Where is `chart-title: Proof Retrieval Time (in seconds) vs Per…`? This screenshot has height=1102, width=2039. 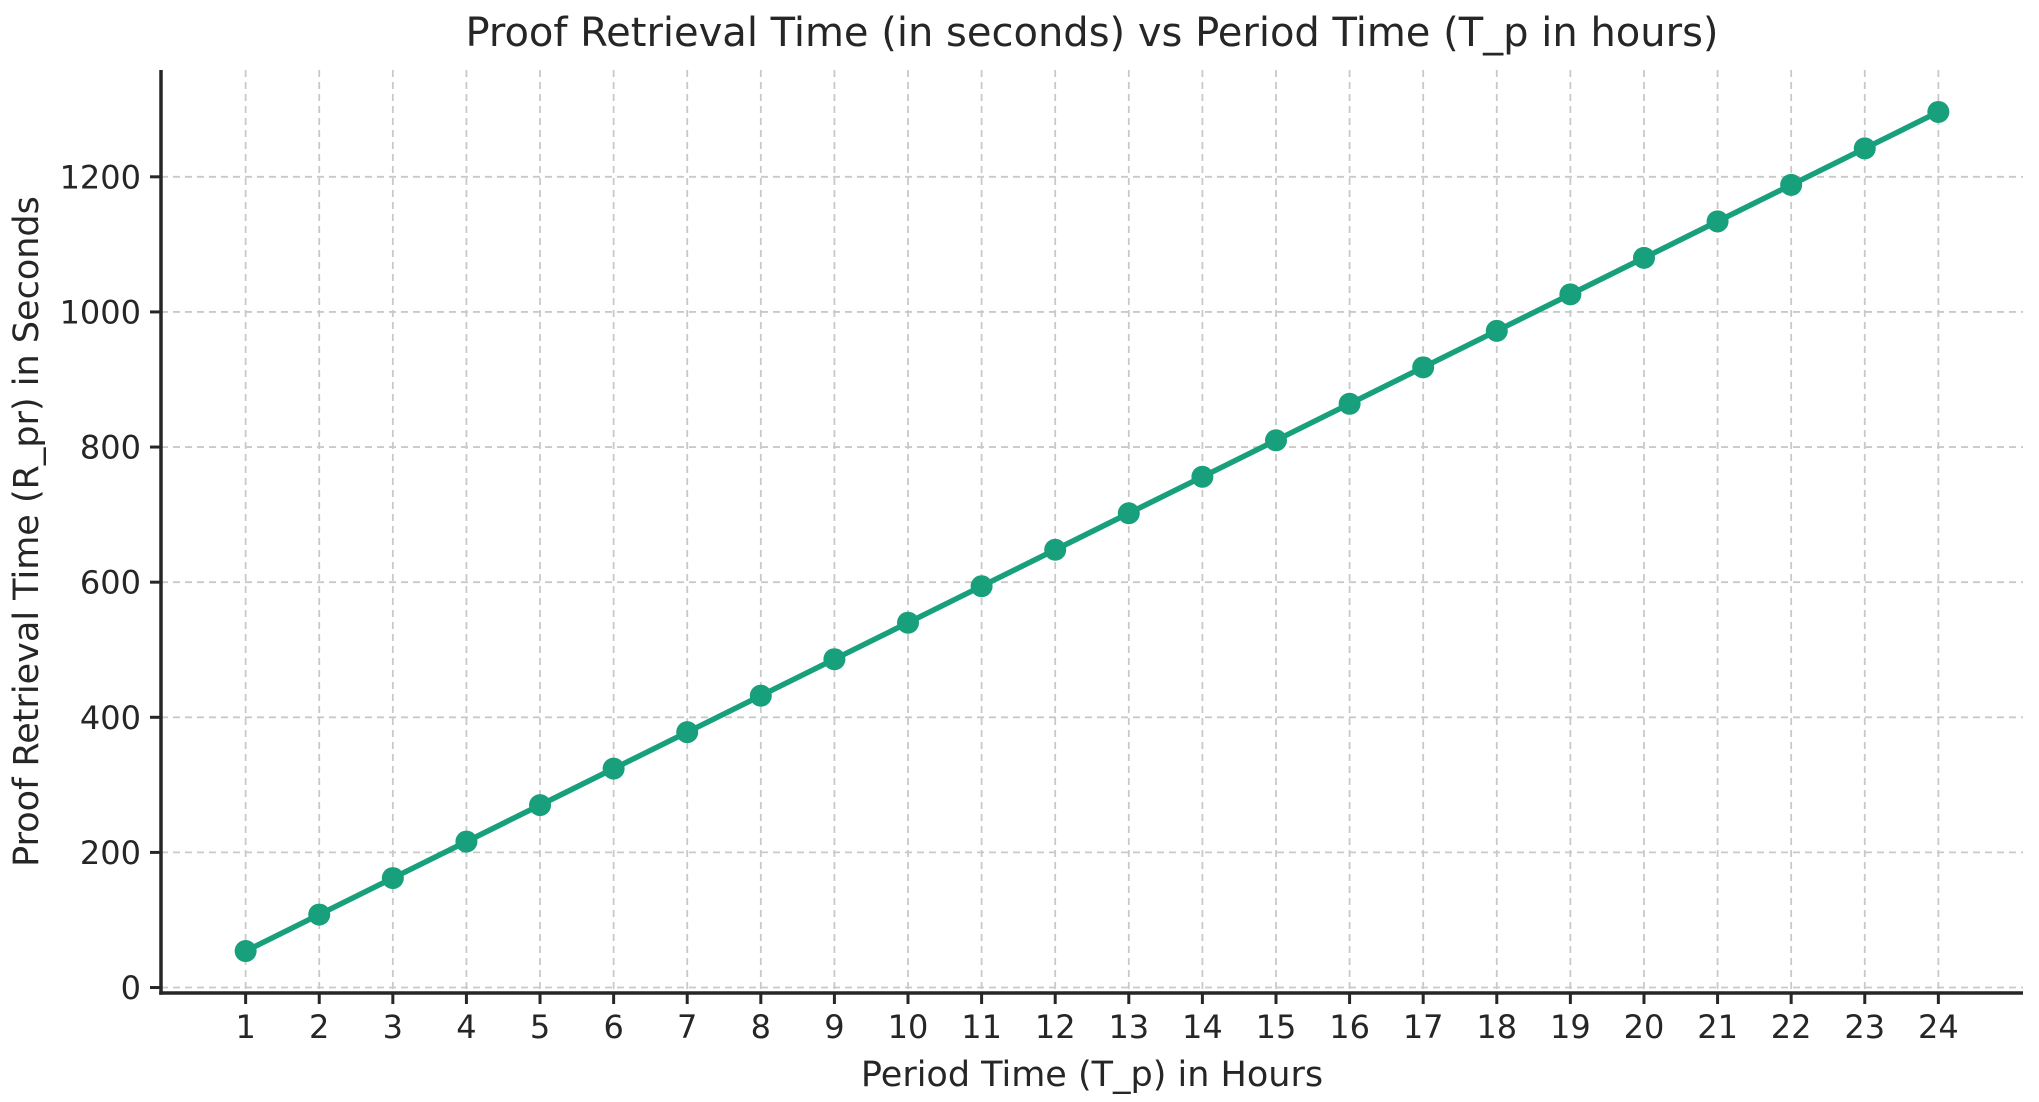 chart-title: Proof Retrieval Time (in seconds) vs Per… is located at coordinates (1091, 33).